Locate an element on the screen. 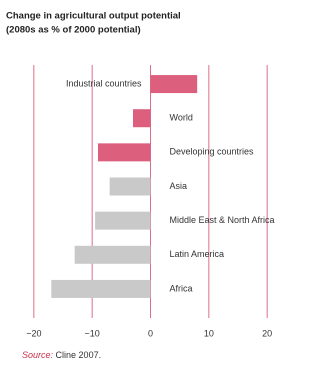 This screenshot has width=320, height=375. x-tick-label: −10 is located at coordinates (92, 333).